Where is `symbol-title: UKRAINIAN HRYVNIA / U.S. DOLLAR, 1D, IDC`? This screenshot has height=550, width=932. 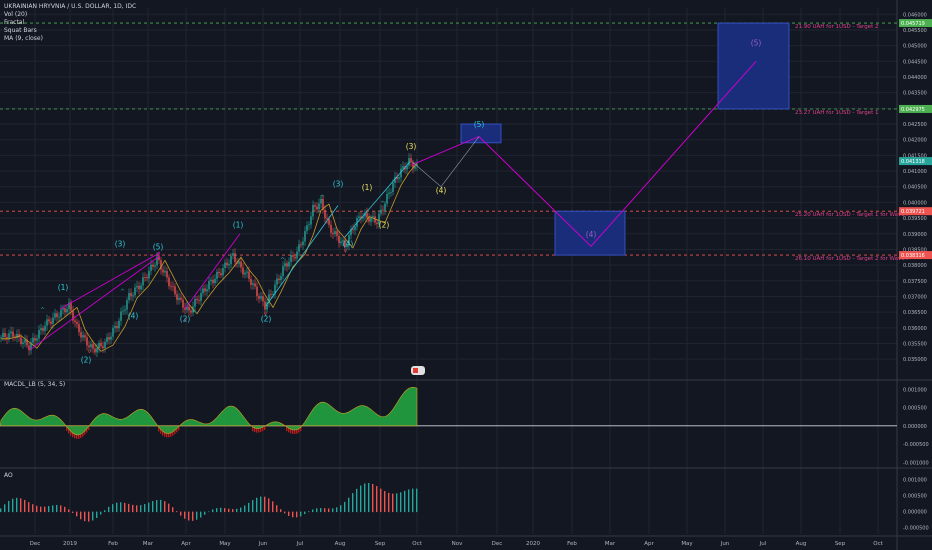 symbol-title: UKRAINIAN HRYVNIA / U.S. DOLLAR, 1D, IDC is located at coordinates (70, 6).